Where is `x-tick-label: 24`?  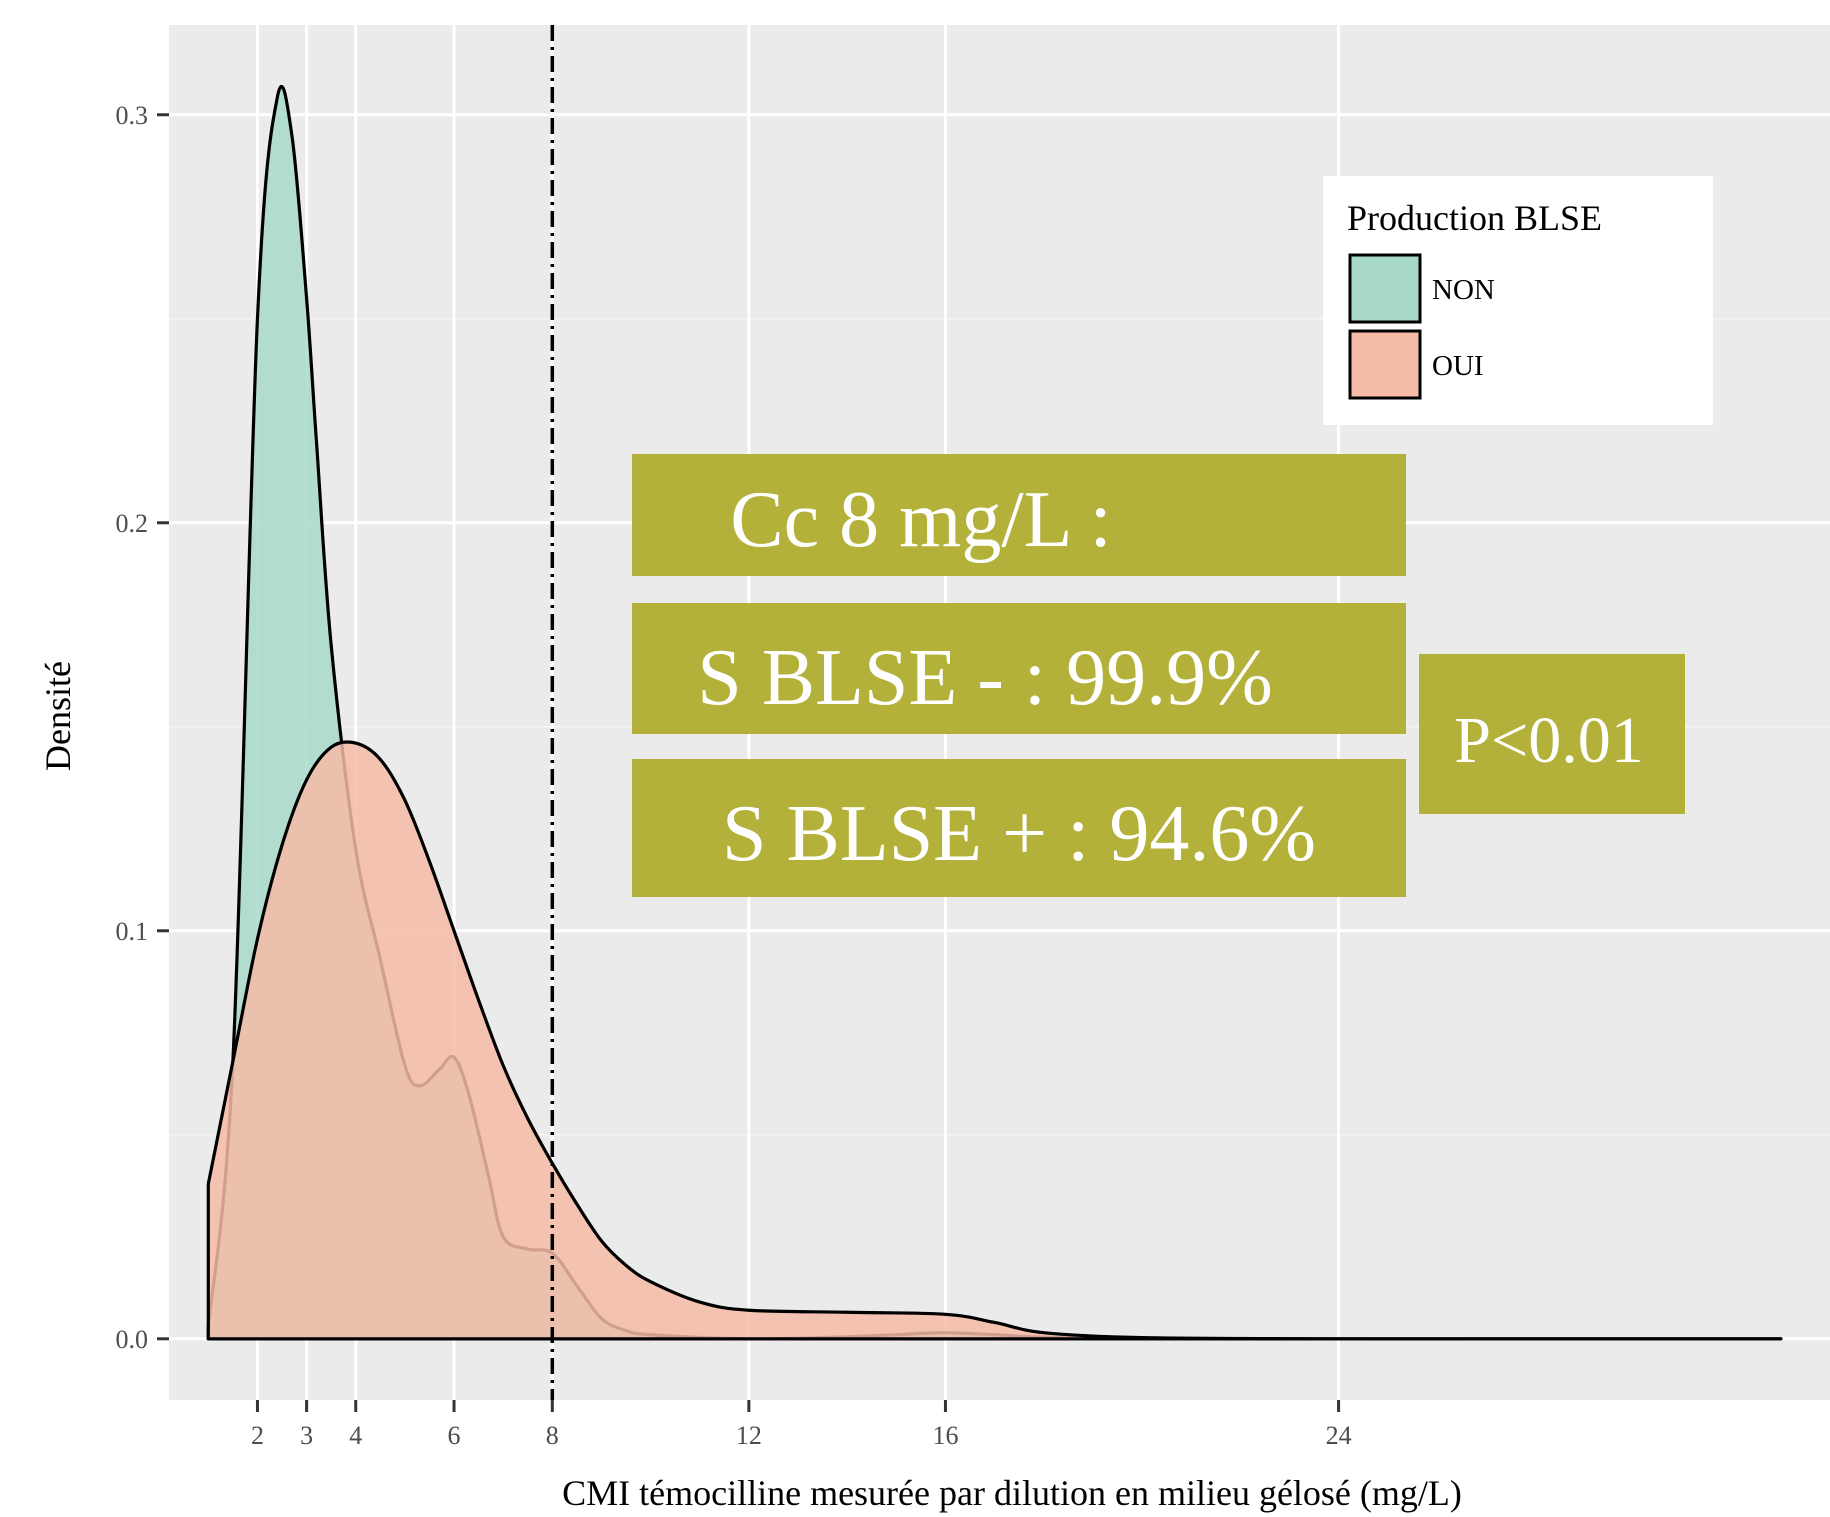 x-tick-label: 24 is located at coordinates (1339, 1435).